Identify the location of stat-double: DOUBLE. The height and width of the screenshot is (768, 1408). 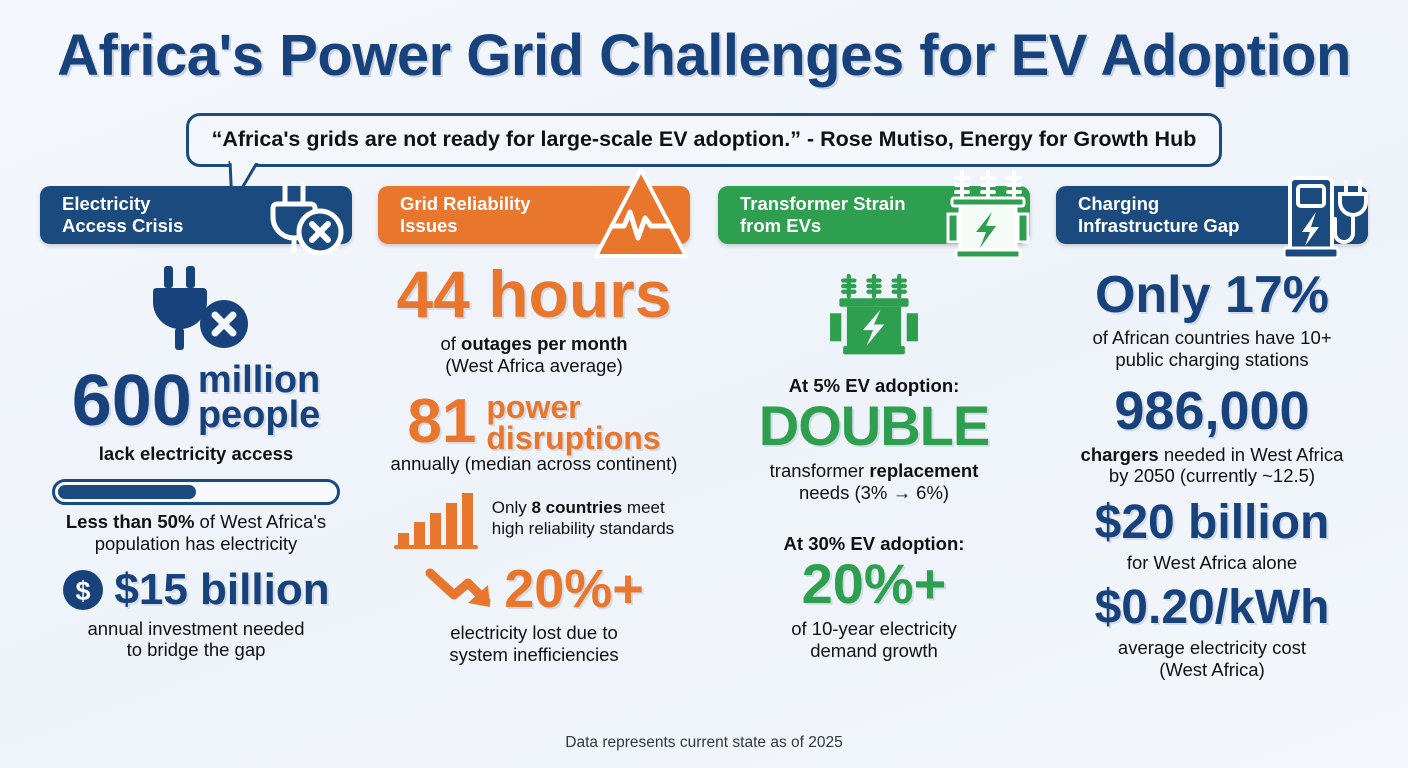
(874, 425).